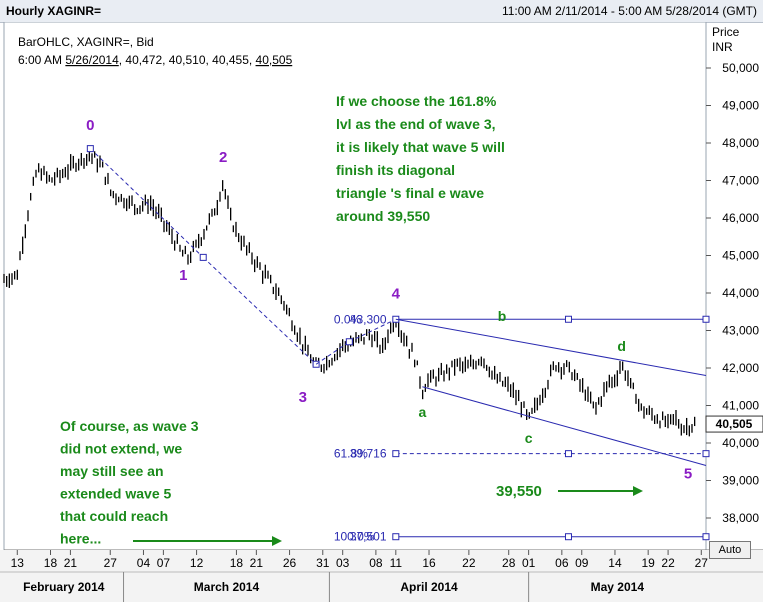  What do you see at coordinates (121, 449) in the screenshot?
I see `annotation-bottom-line: did not extend, we` at bounding box center [121, 449].